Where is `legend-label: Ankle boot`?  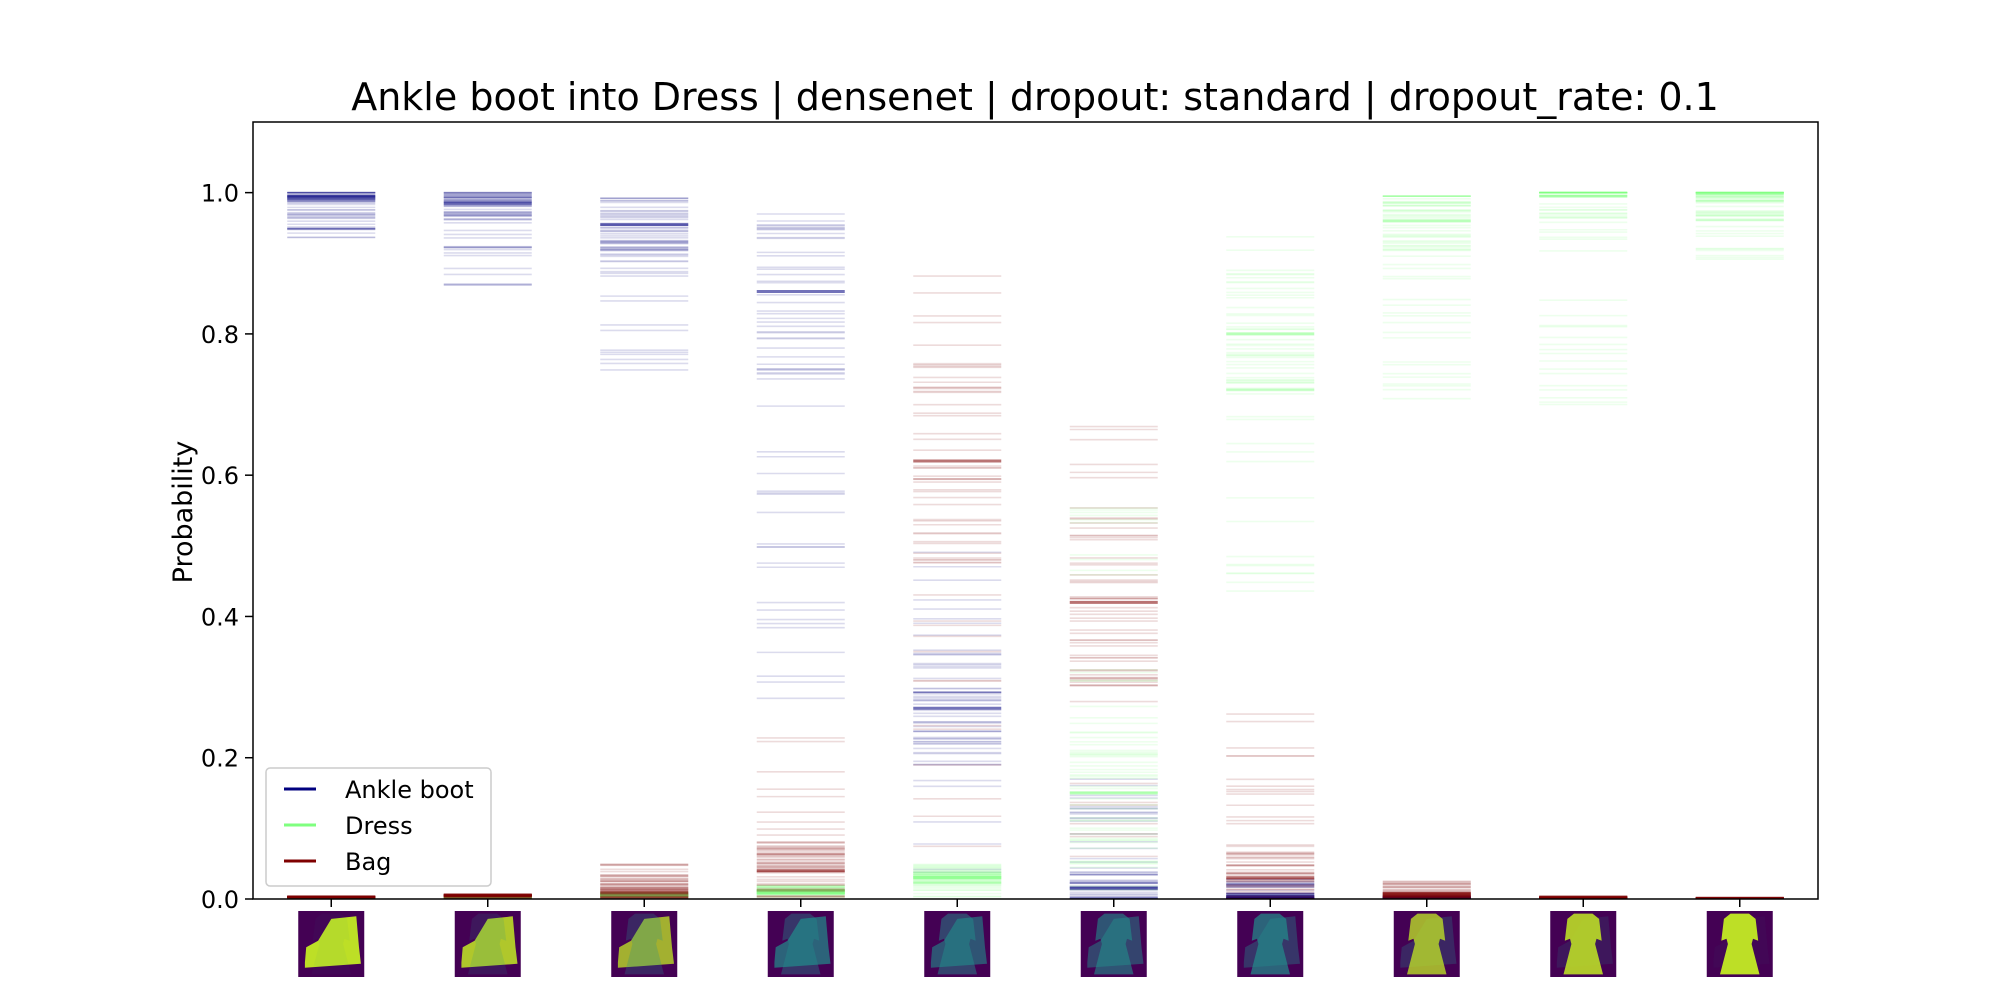 legend-label: Ankle boot is located at coordinates (409, 790).